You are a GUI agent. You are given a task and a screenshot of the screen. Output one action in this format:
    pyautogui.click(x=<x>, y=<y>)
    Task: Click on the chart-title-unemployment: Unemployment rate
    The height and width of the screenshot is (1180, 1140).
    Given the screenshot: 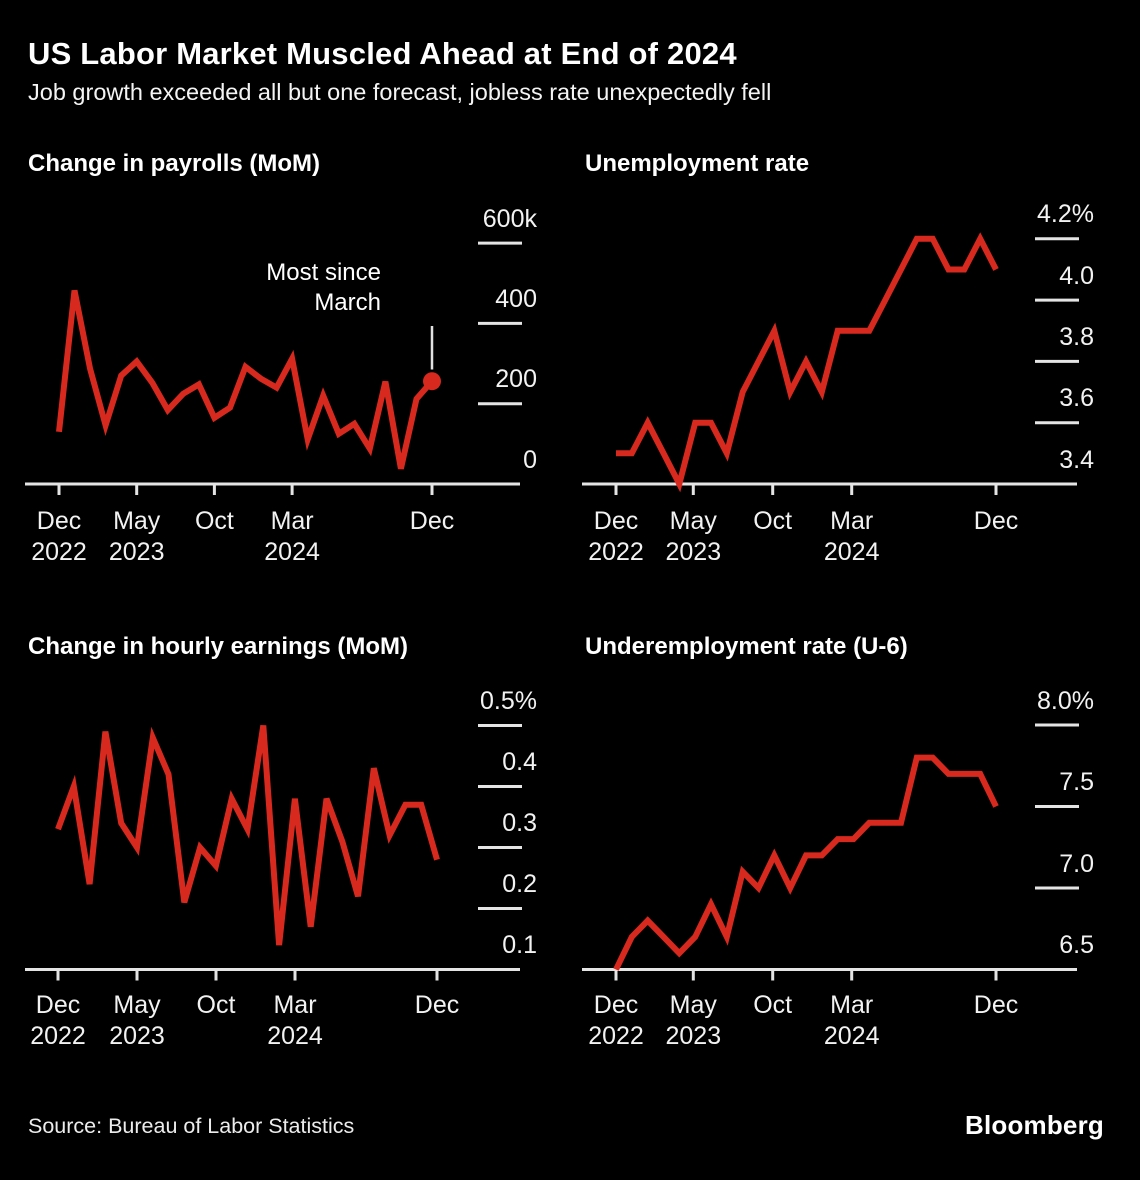 What is the action you would take?
    pyautogui.click(x=697, y=163)
    